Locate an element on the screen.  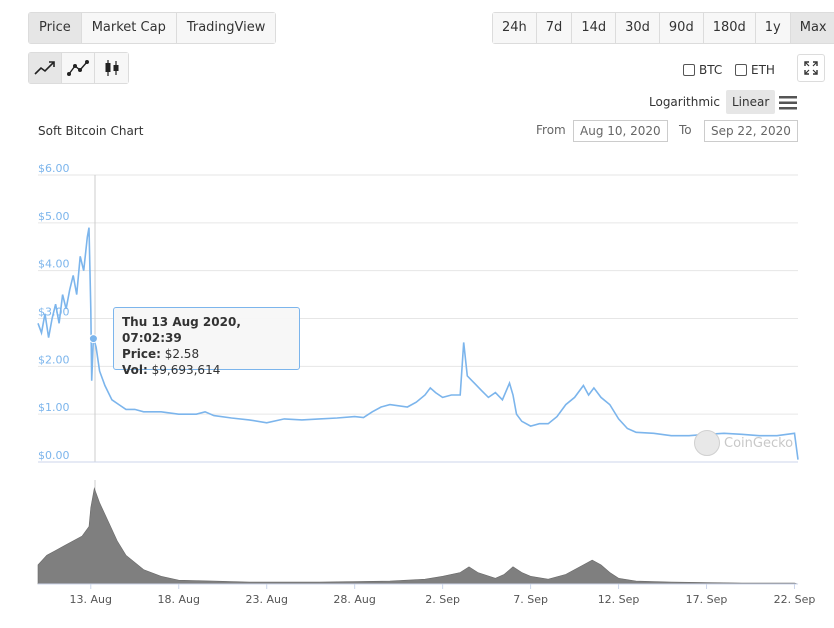
tooltip-vol: $9,693,614 is located at coordinates (186, 370).